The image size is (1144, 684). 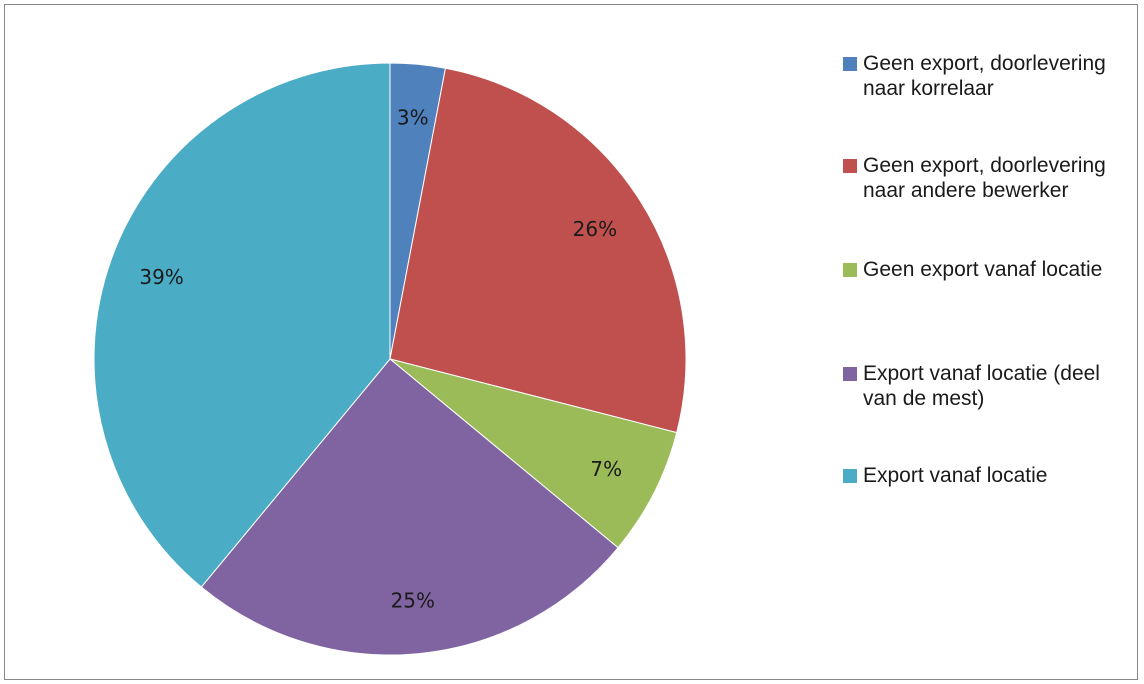 I want to click on legend-item: Geen export vanaf locatie, so click(x=983, y=269).